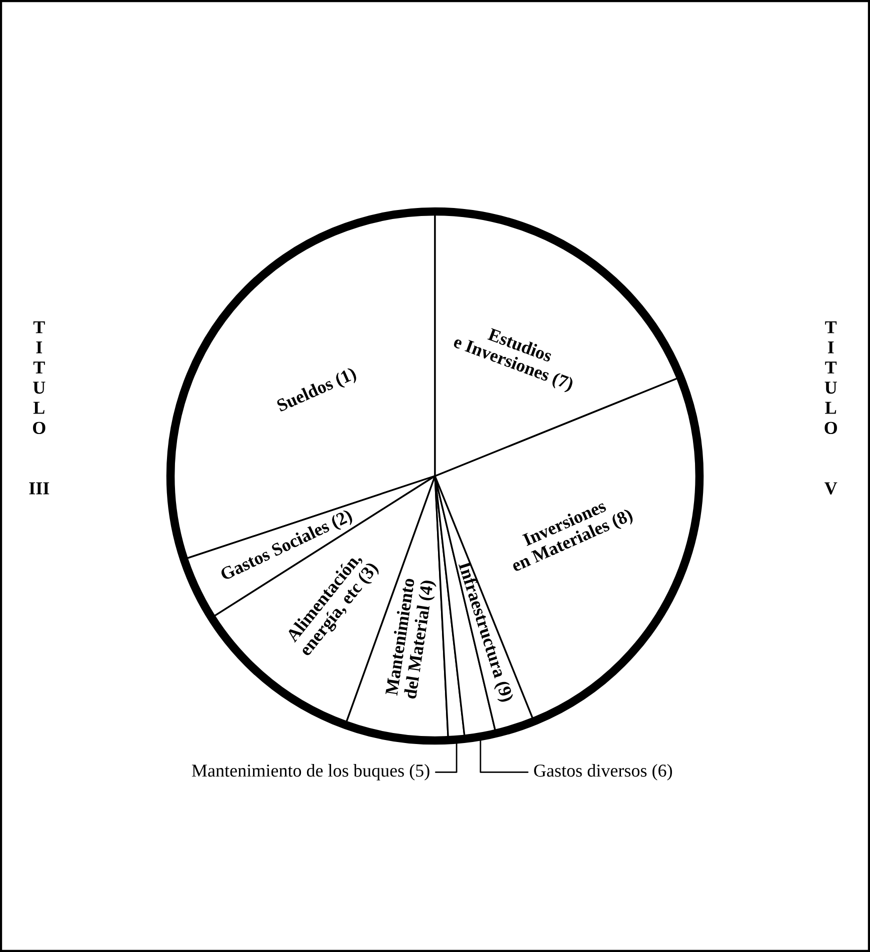 This screenshot has width=870, height=952. I want to click on slice-label: Mantenimiento del Material (4), so click(411, 639).